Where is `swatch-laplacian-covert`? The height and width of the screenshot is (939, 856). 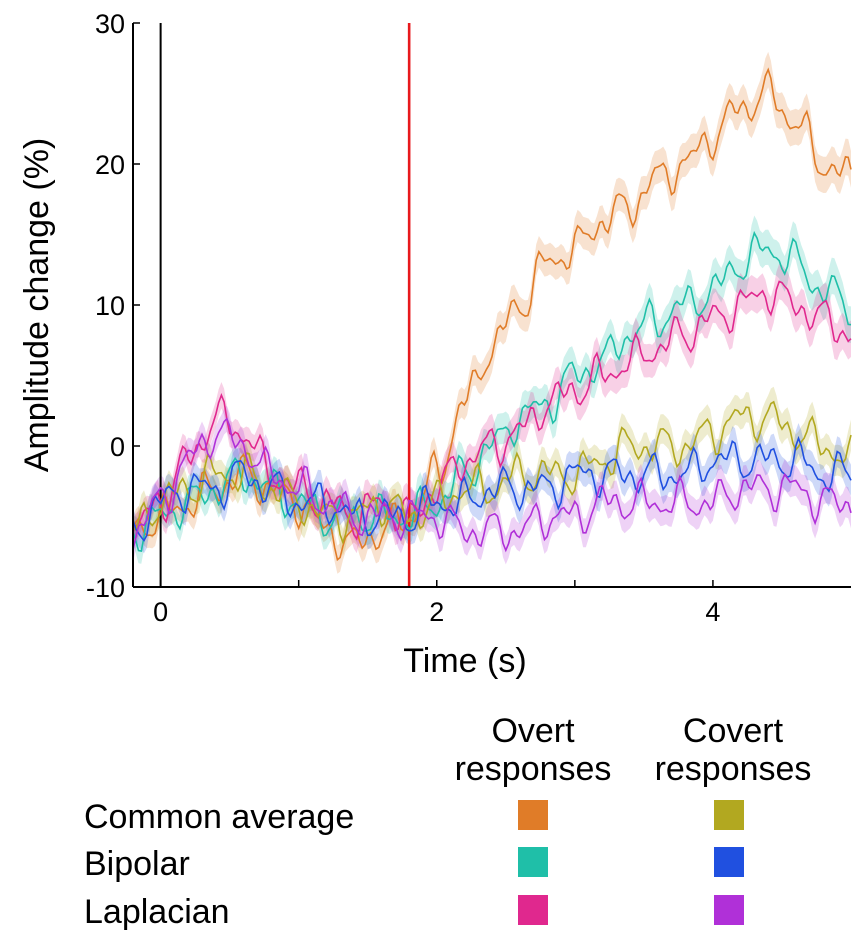
swatch-laplacian-covert is located at coordinates (729, 910).